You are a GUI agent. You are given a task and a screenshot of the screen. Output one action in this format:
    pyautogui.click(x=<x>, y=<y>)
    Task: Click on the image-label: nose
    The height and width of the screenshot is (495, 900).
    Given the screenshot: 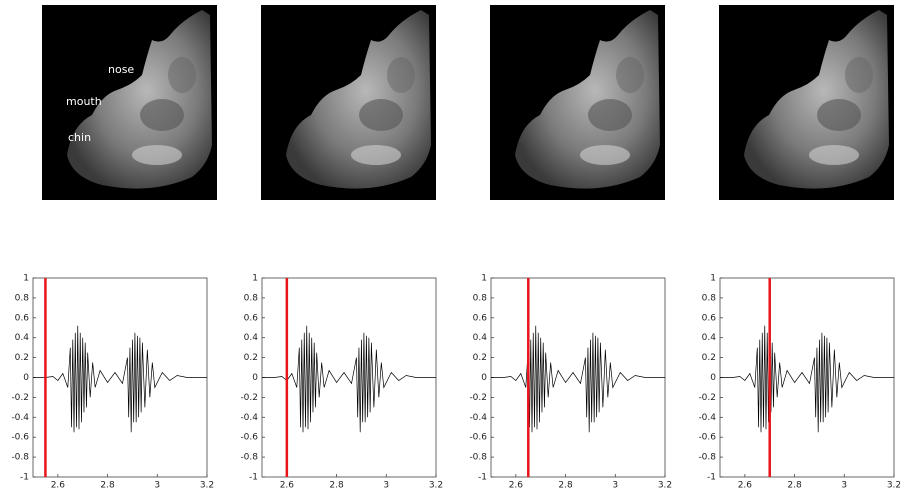 What is the action you would take?
    pyautogui.click(x=121, y=69)
    